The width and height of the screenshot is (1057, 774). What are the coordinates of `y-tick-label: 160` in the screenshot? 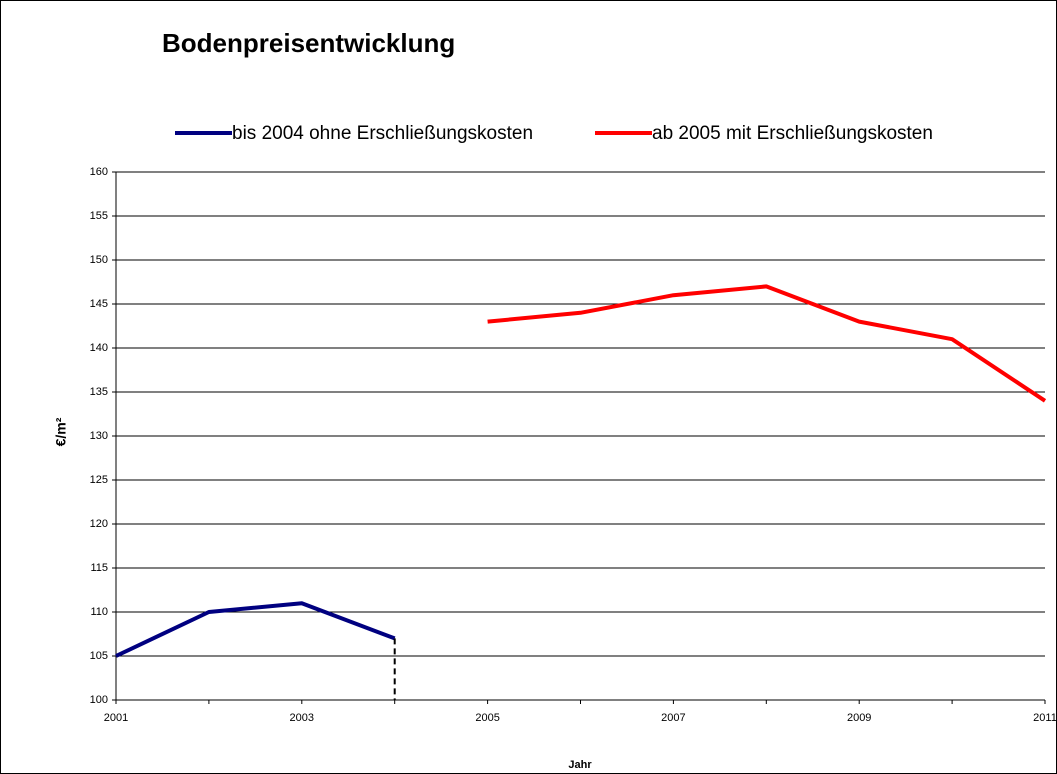 It's located at (99, 172).